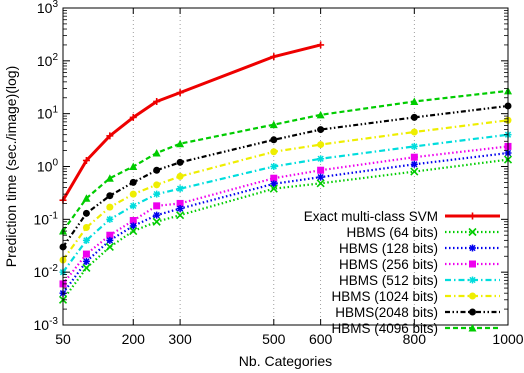  I want to click on legend-entry: HBMS (4096 bits), so click(415, 328).